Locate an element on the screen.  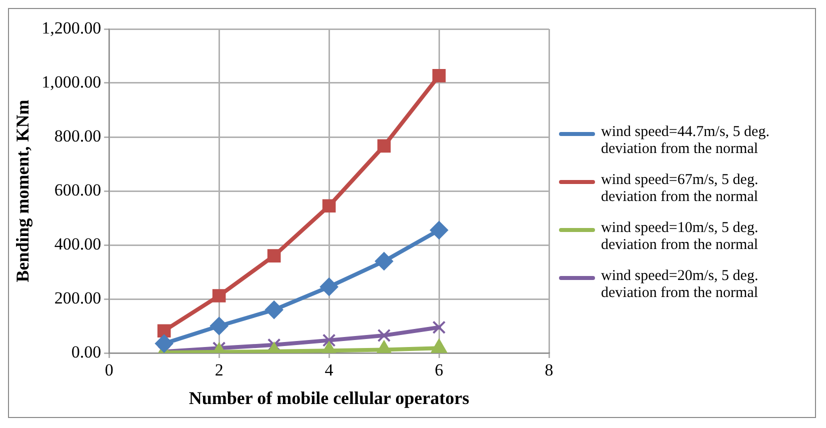
x-tick-label: 8 is located at coordinates (549, 370).